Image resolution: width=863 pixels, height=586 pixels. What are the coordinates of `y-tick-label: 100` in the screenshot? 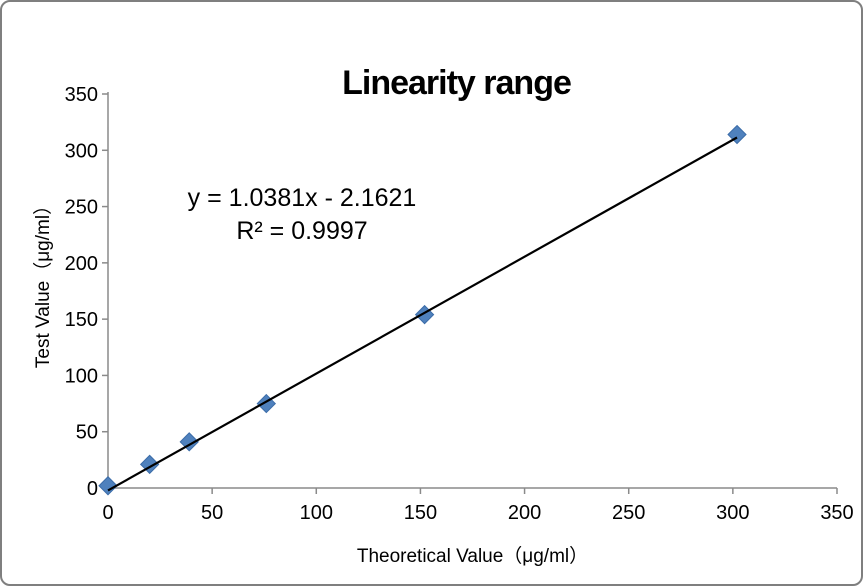 It's located at (81, 376).